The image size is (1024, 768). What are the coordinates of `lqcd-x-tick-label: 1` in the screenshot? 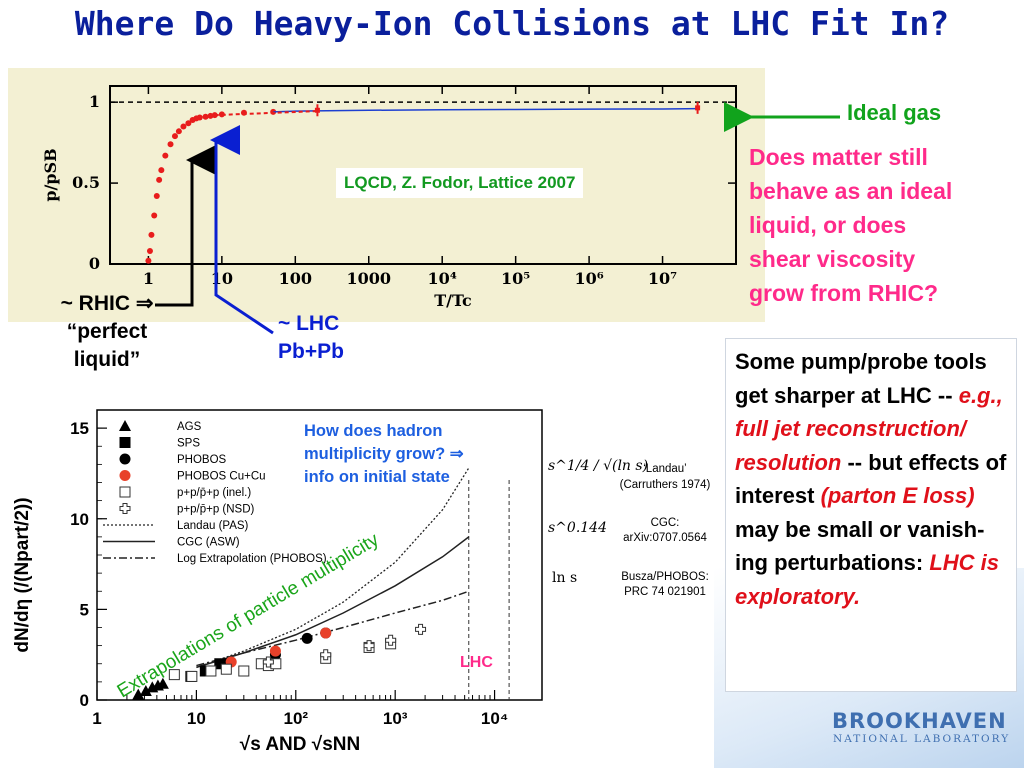 It's located at (148, 278).